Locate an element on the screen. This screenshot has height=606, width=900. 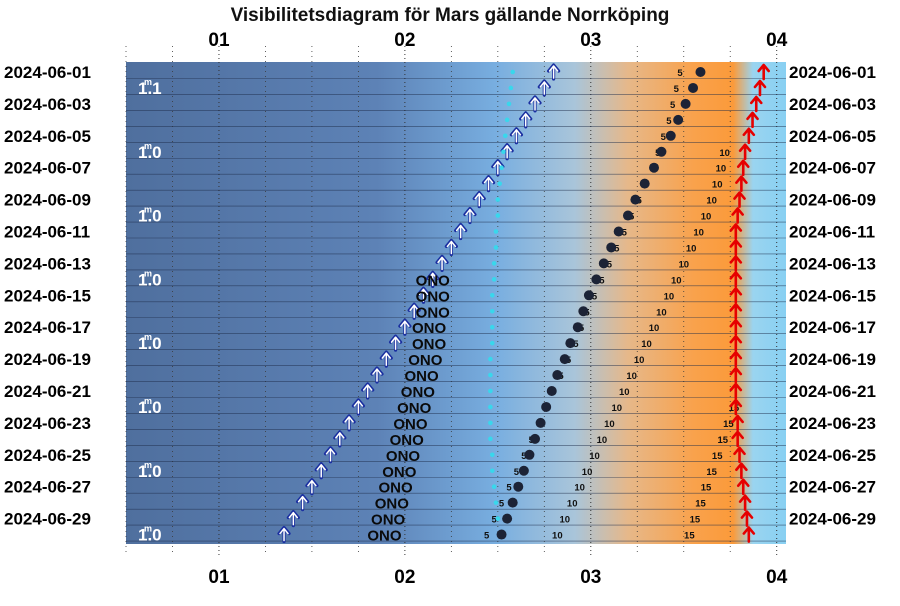
date-label-left: 2024-06-21 is located at coordinates (47, 391).